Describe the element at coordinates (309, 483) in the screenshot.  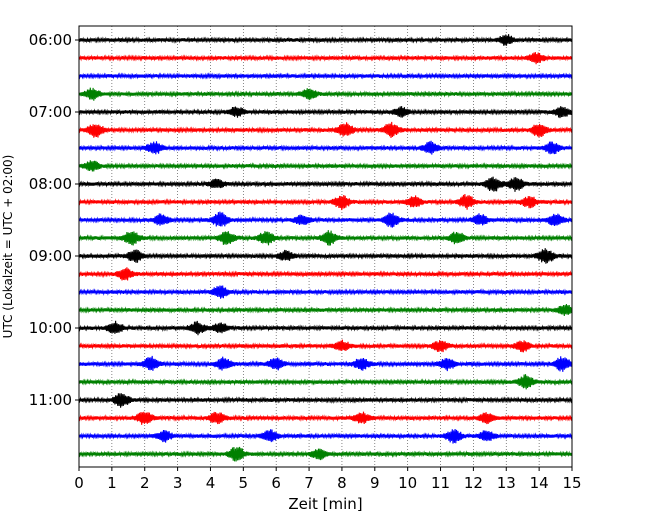
I see `x-tick-label: 7` at that location.